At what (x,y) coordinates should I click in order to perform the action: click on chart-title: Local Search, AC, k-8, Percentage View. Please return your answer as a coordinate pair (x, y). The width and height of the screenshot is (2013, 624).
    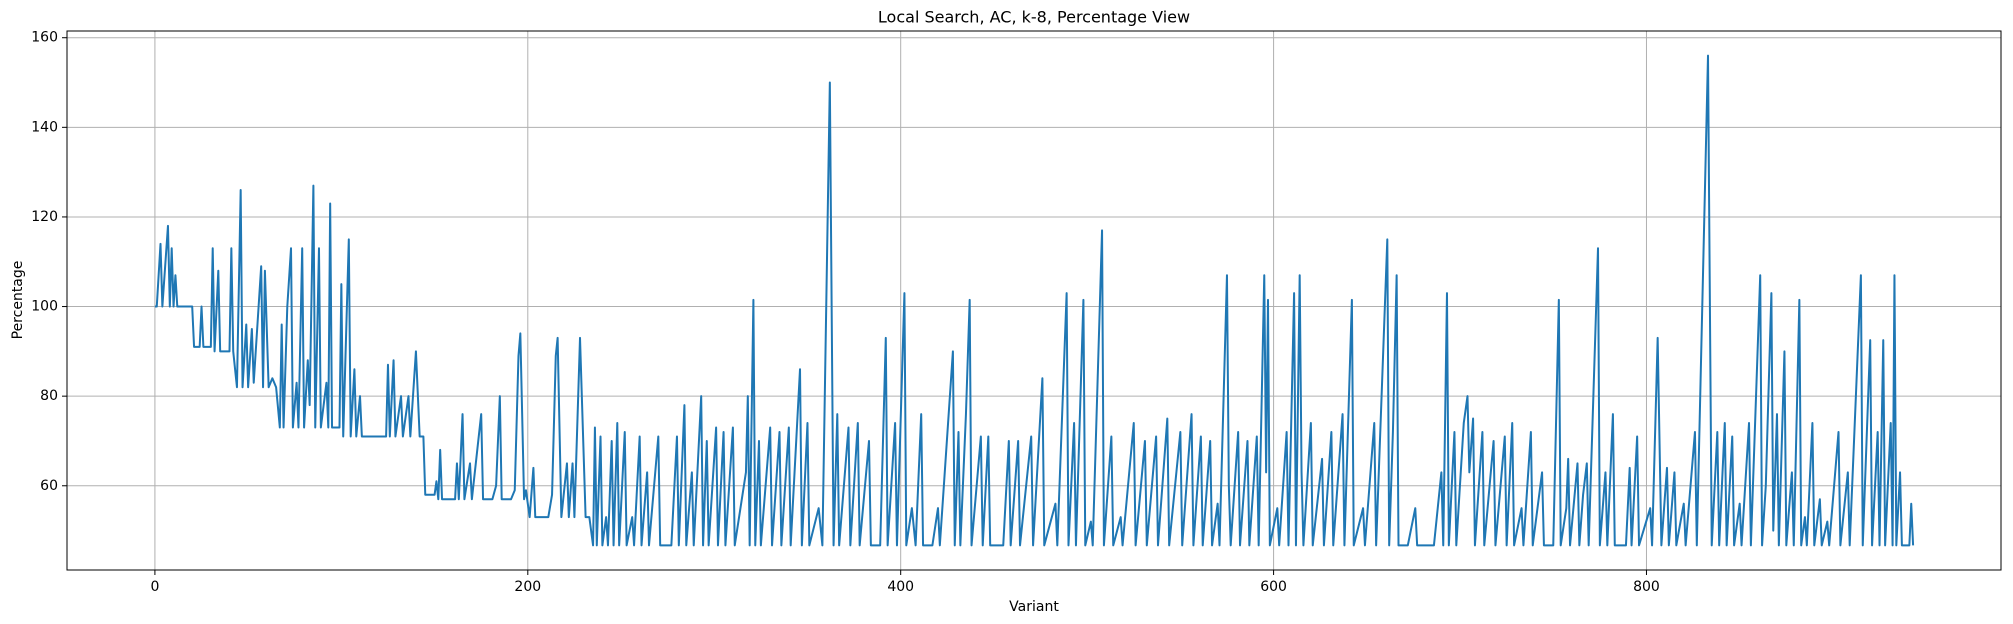
    Looking at the image, I should click on (1034, 17).